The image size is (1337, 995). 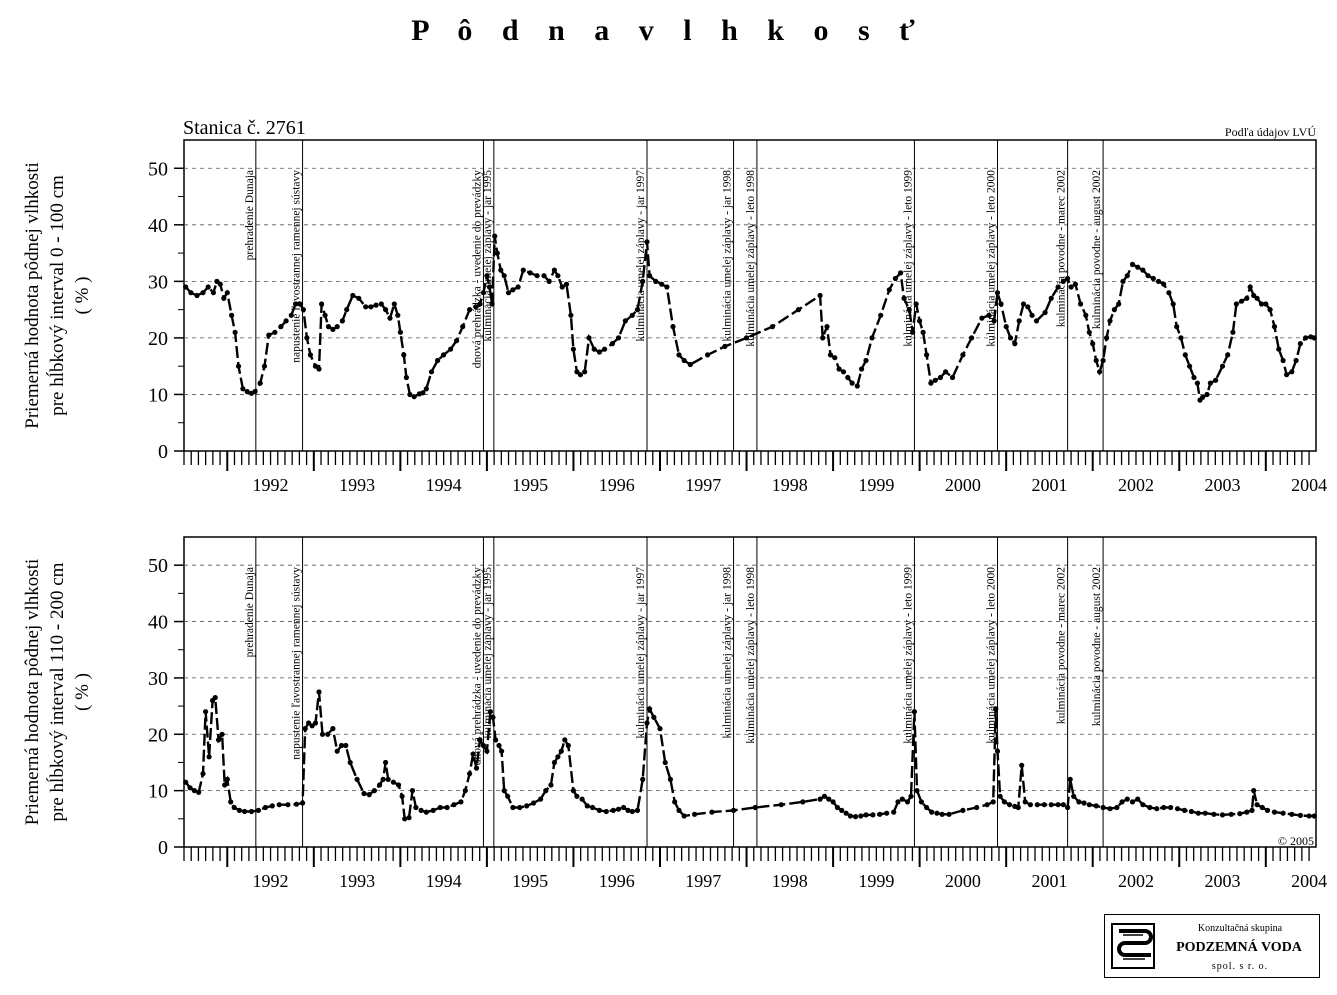 What do you see at coordinates (158, 395) in the screenshot?
I see `y-tick-label: 10` at bounding box center [158, 395].